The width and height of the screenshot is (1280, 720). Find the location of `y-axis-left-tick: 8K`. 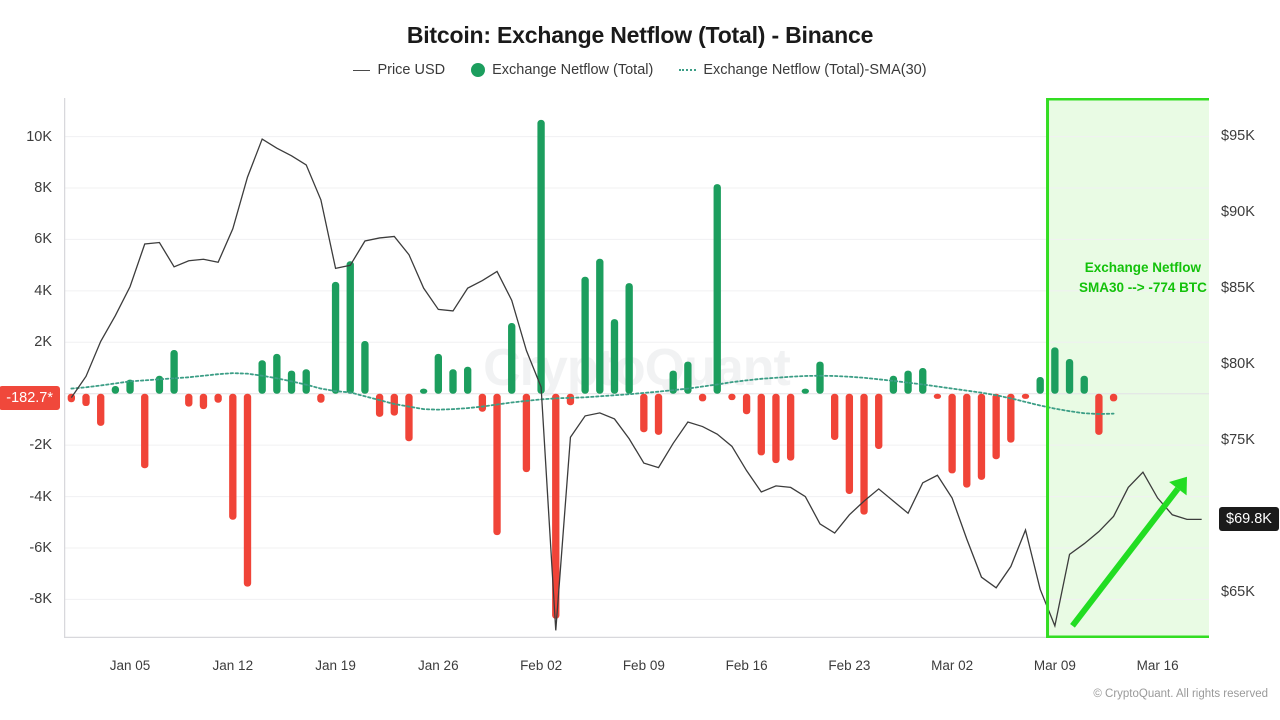

y-axis-left-tick: 8K is located at coordinates (43, 188).